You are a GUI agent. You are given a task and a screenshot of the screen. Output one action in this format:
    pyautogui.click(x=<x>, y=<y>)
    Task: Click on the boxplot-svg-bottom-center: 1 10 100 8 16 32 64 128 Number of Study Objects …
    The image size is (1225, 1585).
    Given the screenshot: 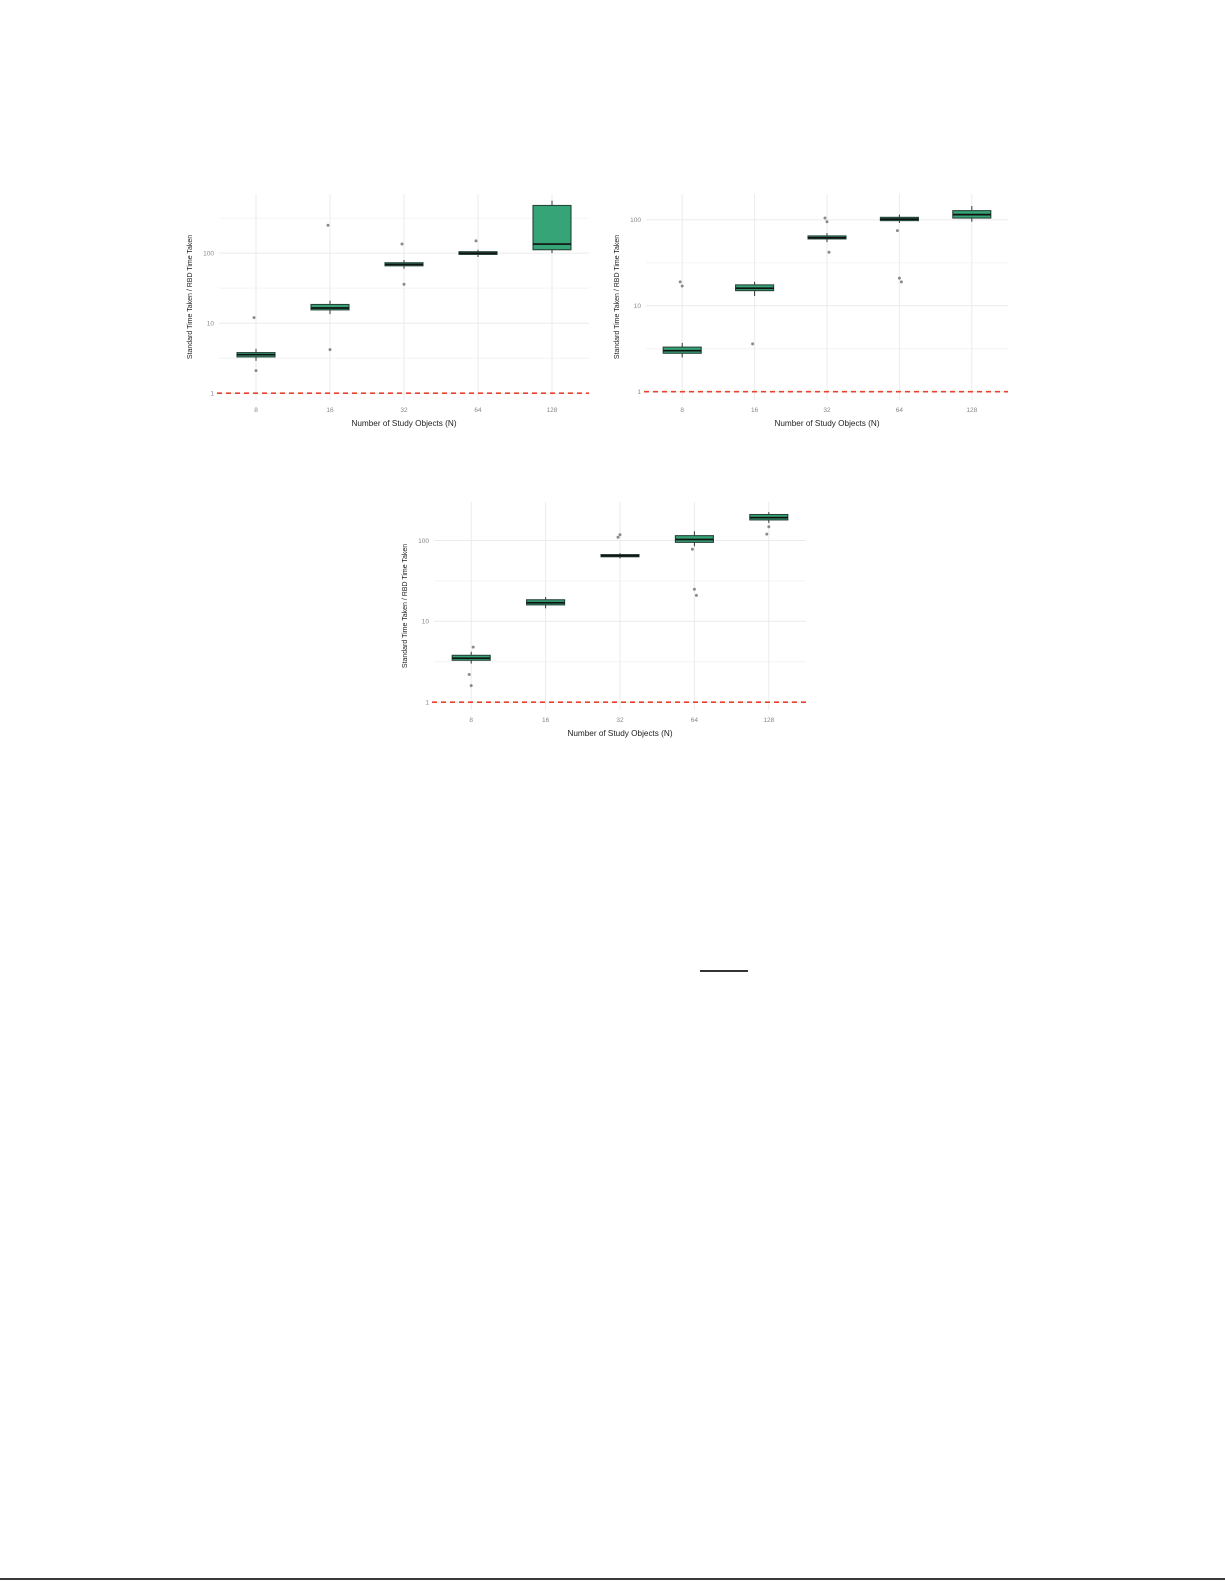 What is the action you would take?
    pyautogui.click(x=604, y=620)
    